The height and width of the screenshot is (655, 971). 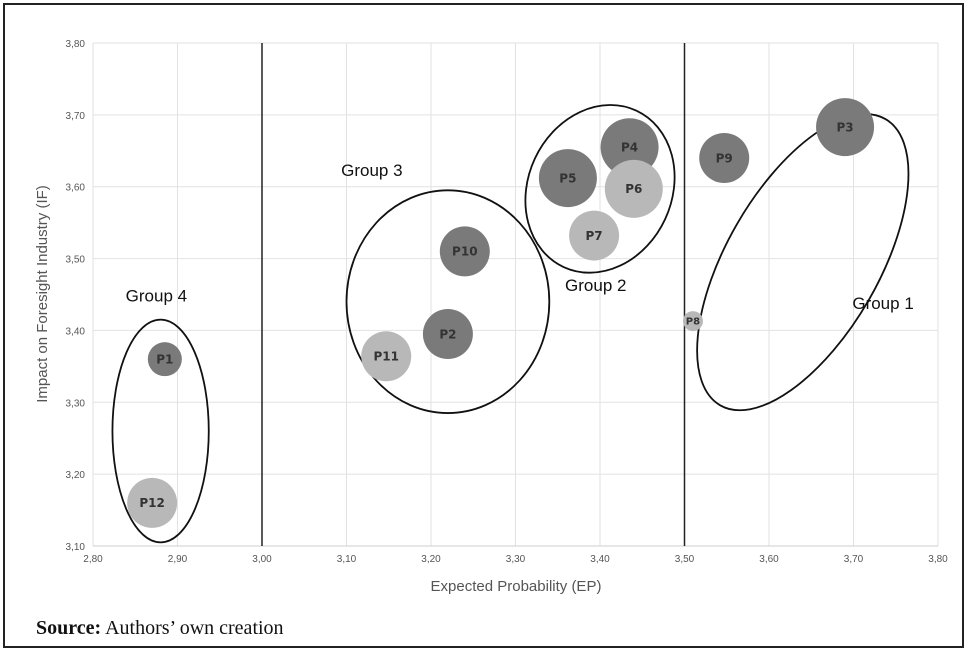 I want to click on bubble-label: P12, so click(x=152, y=503).